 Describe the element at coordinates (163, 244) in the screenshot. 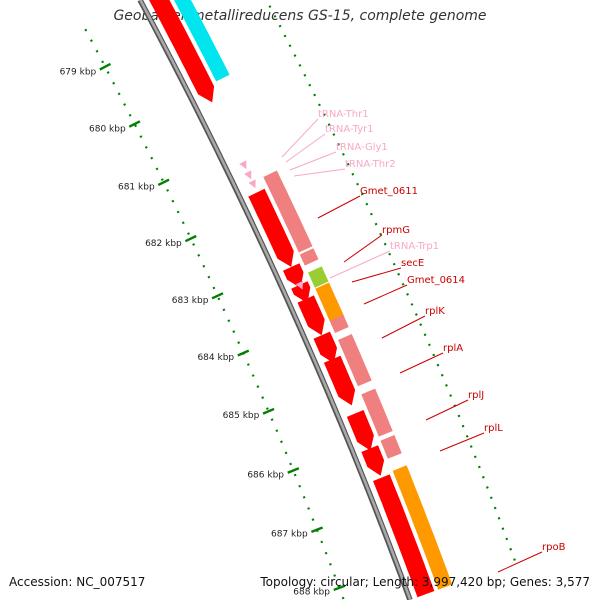

I see `kbp-tick-label: 682 kbp` at that location.